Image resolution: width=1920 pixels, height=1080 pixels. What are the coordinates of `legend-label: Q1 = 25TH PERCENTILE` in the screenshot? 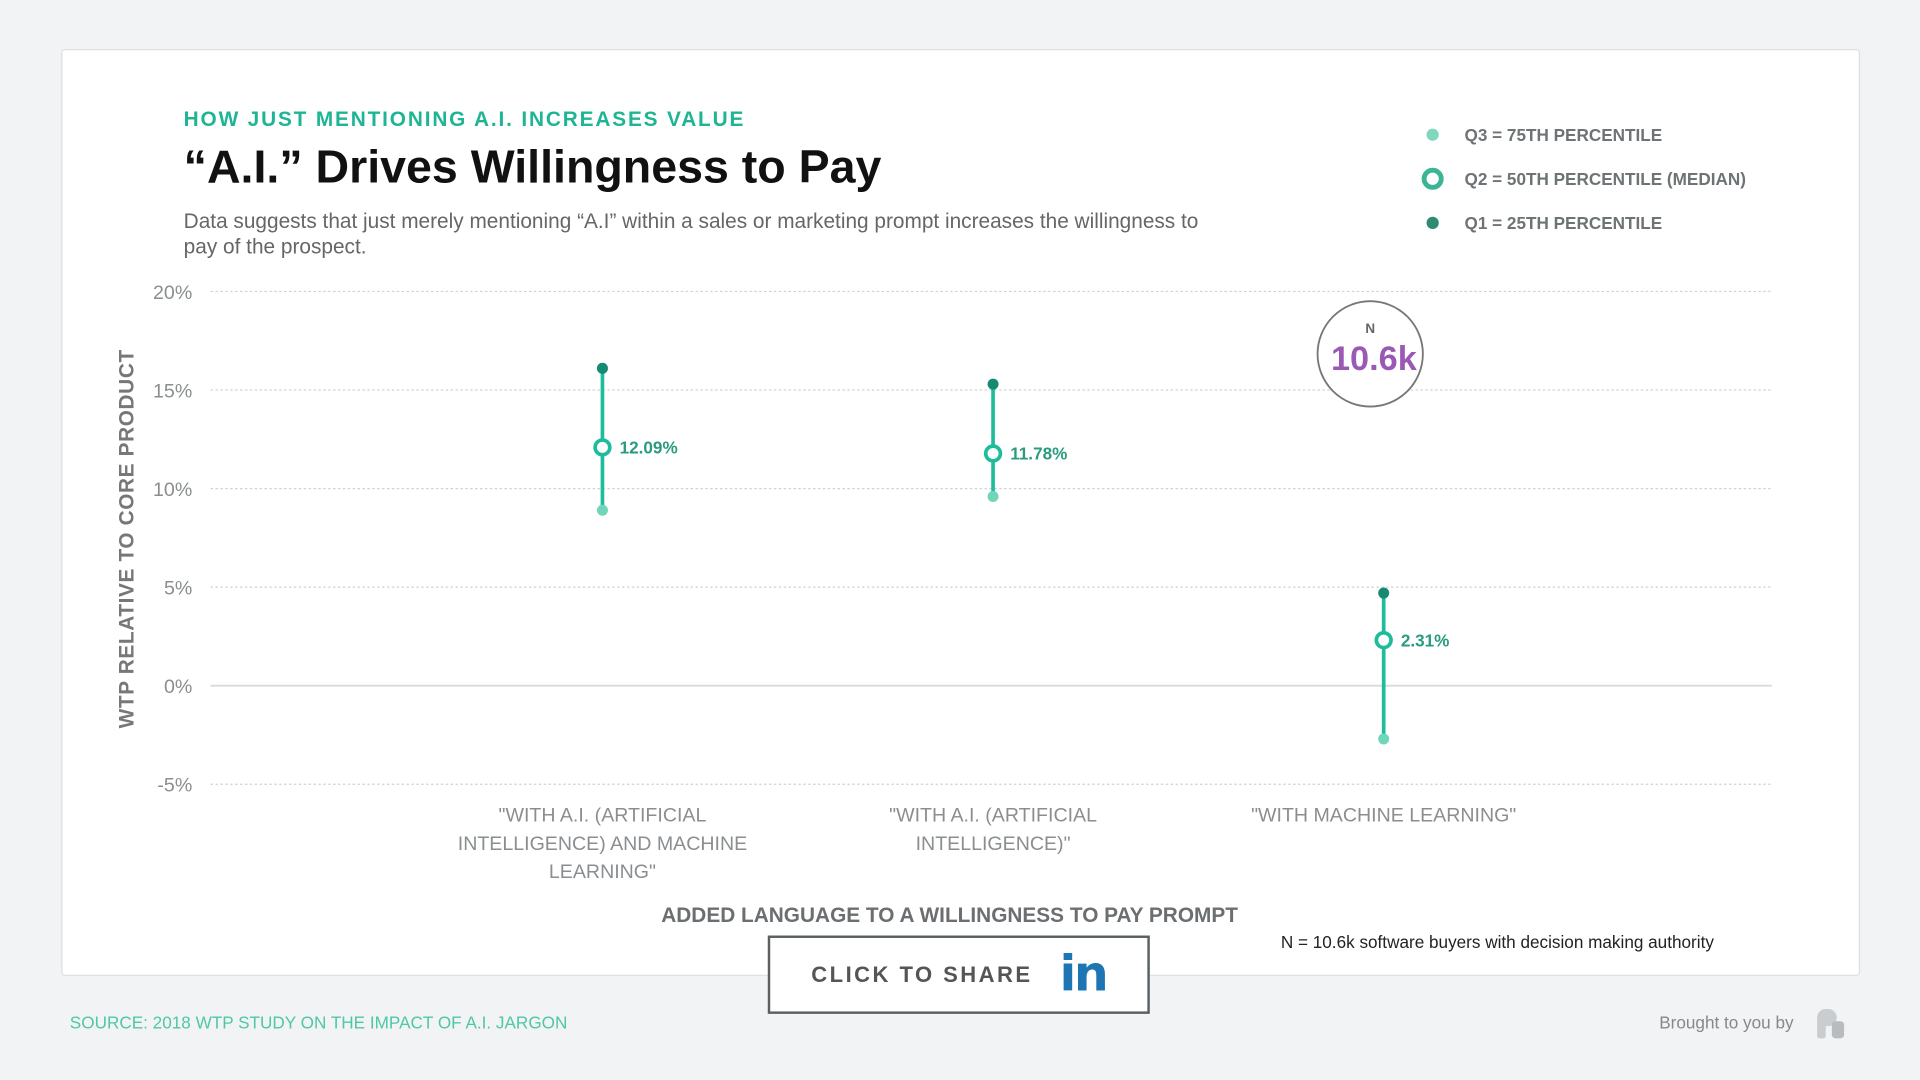 It's located at (1563, 223).